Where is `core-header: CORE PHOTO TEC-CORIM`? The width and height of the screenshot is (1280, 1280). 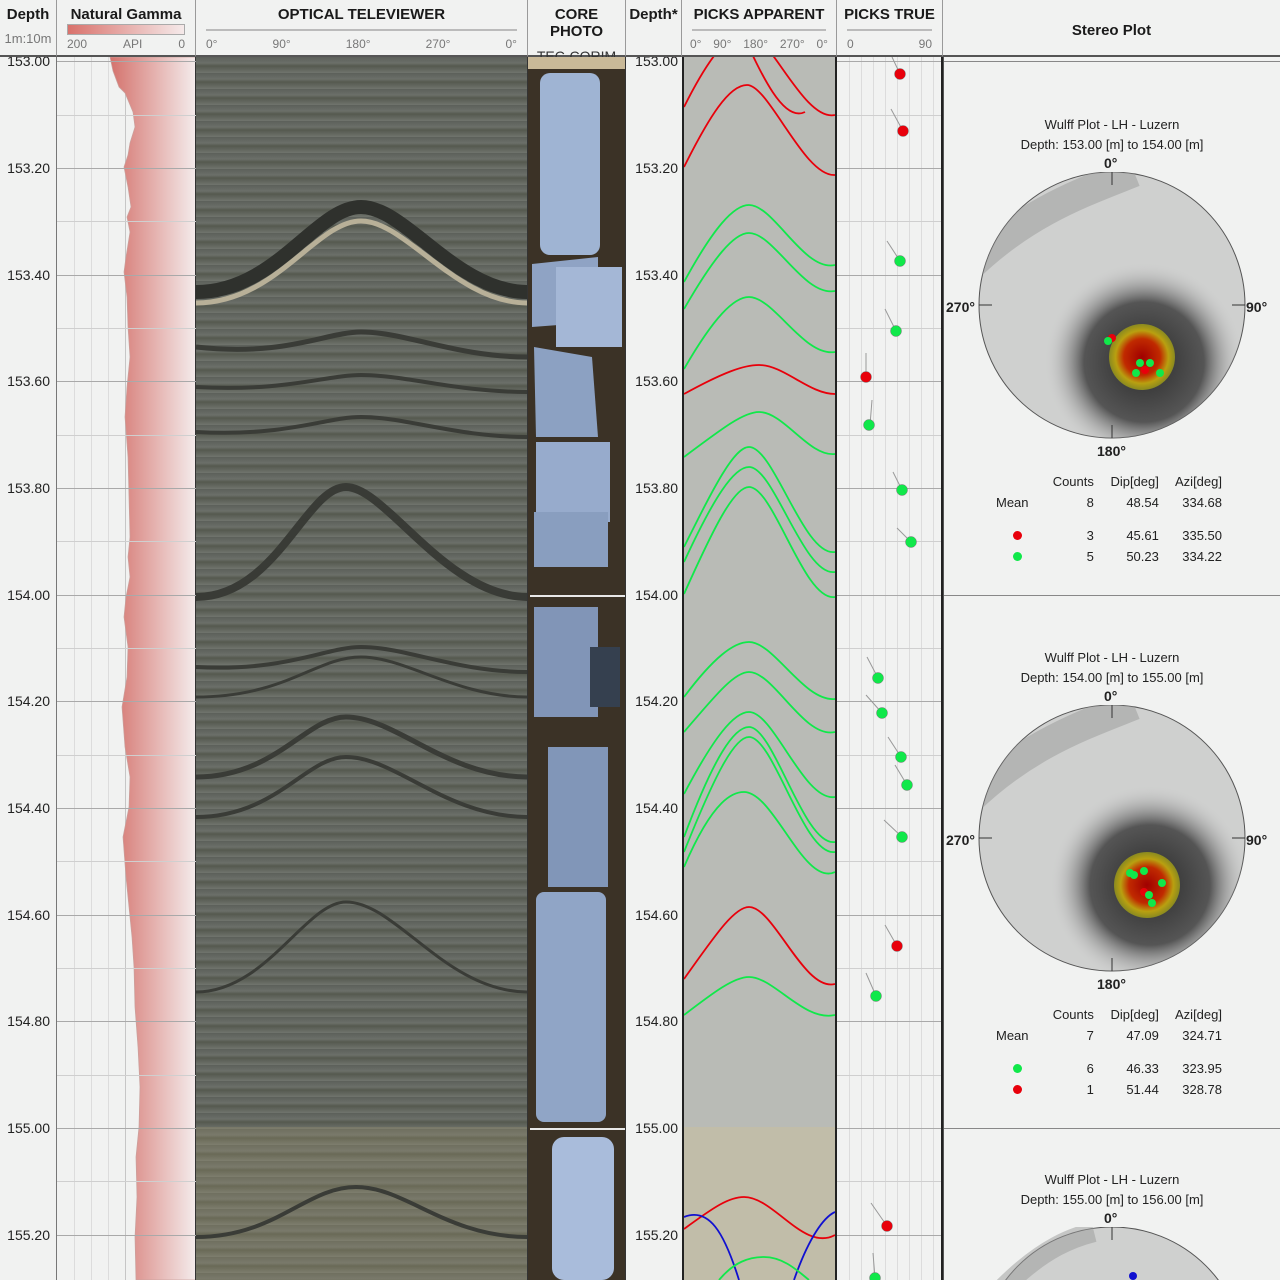
core-header: CORE PHOTO TEC-CORIM is located at coordinates (577, 32).